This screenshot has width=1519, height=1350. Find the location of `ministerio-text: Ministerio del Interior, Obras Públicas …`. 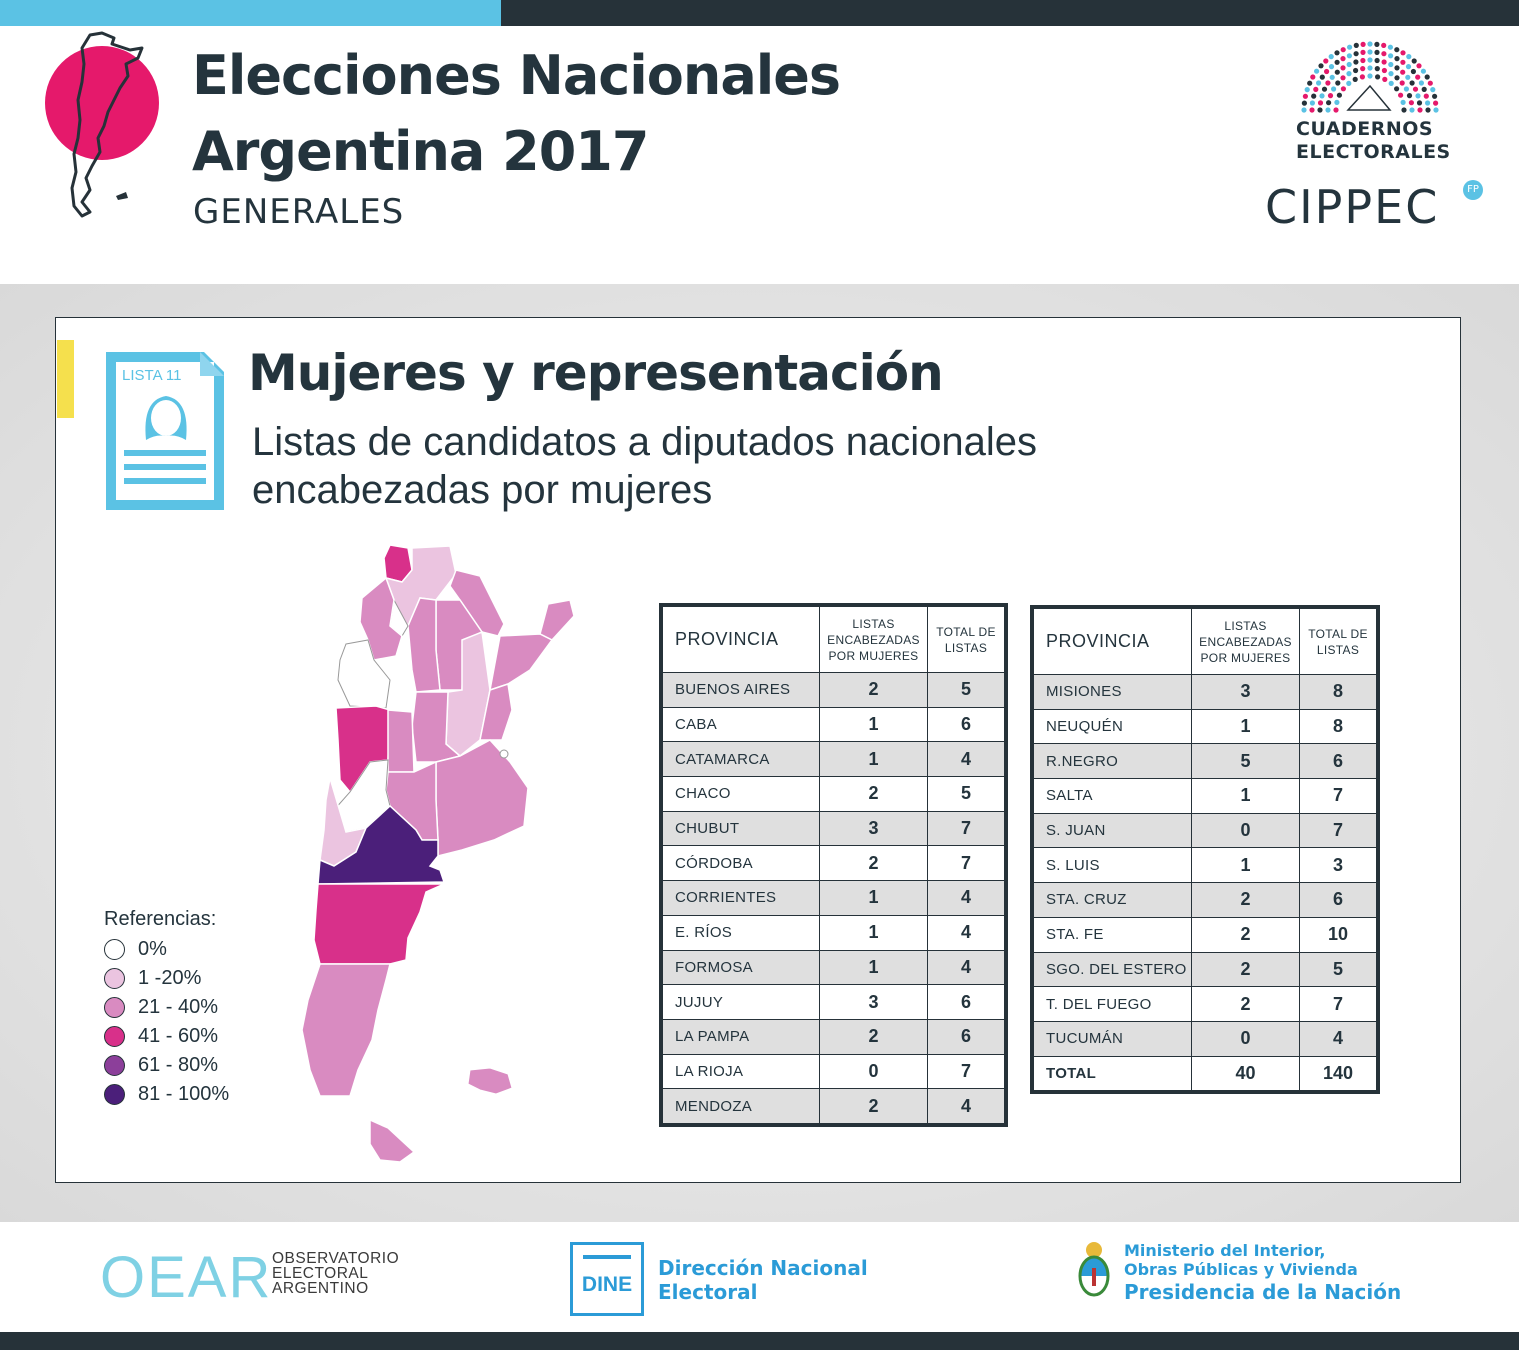

ministerio-text: Ministerio del Interior, Obras Públicas … is located at coordinates (1262, 1273).